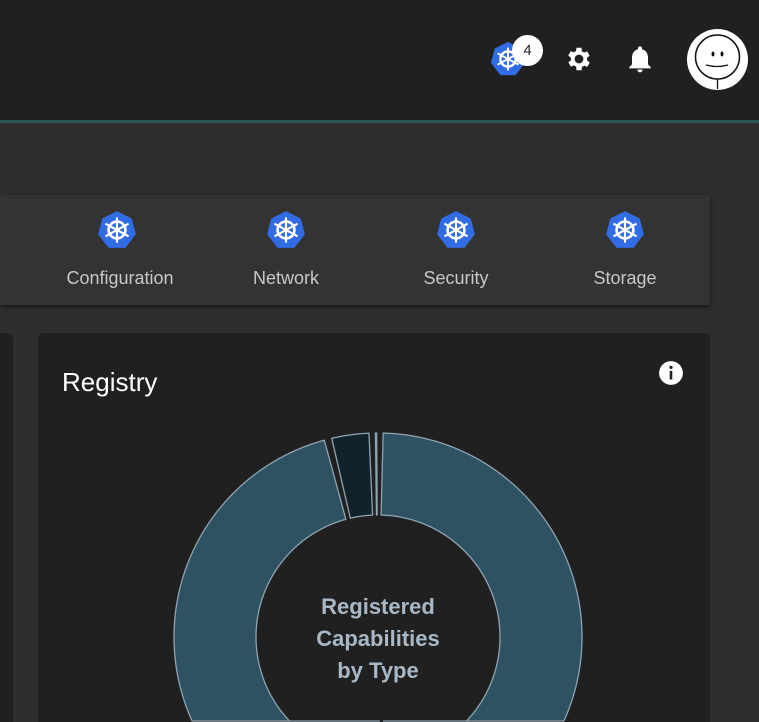 Image resolution: width=759 pixels, height=722 pixels. Describe the element at coordinates (625, 278) in the screenshot. I see `category-label: Storage` at that location.